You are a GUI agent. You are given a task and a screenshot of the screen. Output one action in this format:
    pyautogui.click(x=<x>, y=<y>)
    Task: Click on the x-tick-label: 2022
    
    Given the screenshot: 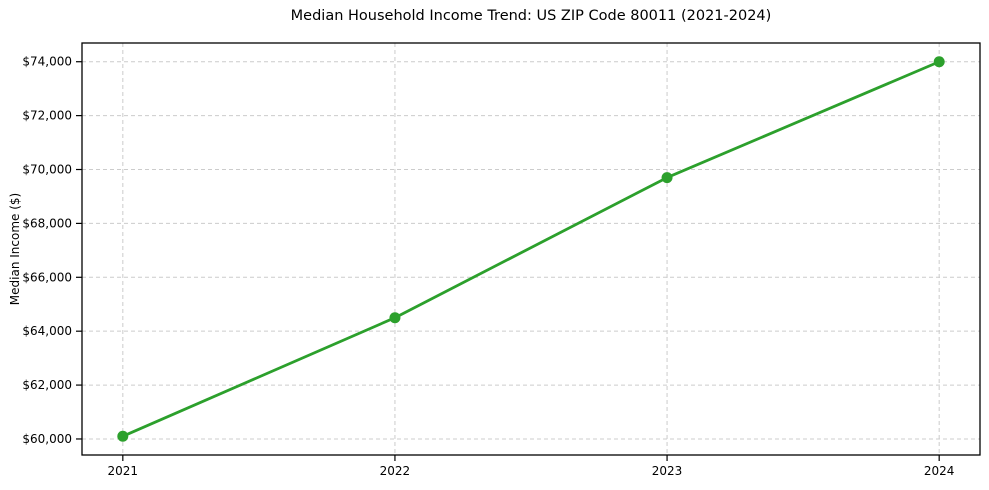 What is the action you would take?
    pyautogui.click(x=395, y=471)
    